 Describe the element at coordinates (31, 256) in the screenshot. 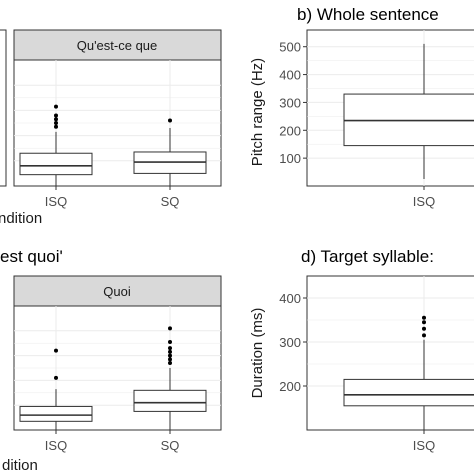

I see `panel-title: est quoi'` at that location.